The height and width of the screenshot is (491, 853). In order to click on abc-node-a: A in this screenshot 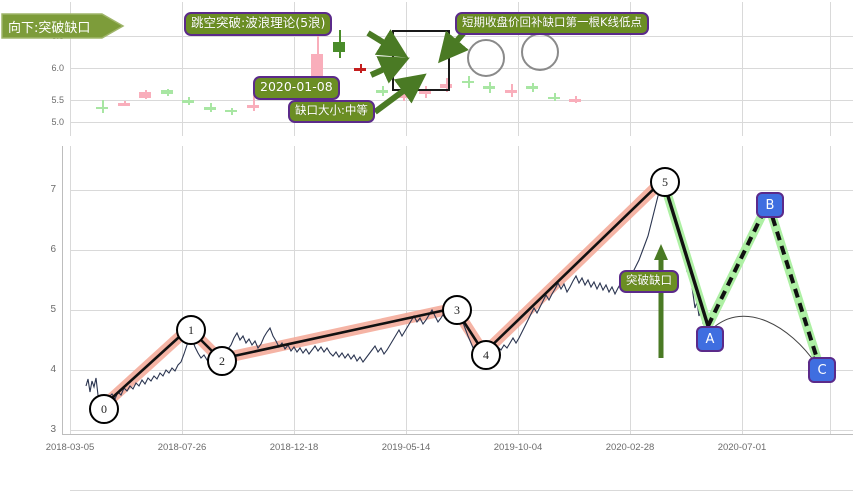, I will do `click(710, 339)`.